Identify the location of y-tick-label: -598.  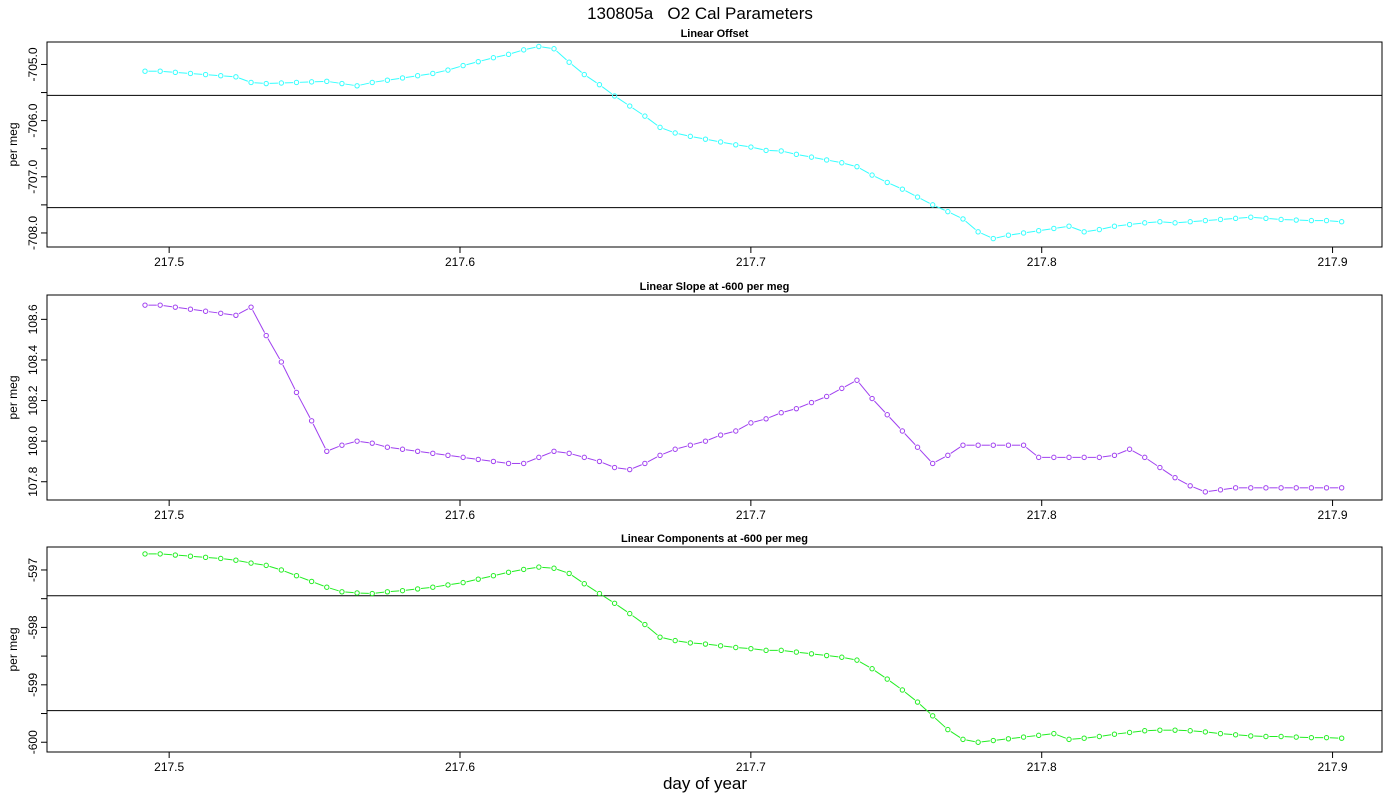
(33, 627).